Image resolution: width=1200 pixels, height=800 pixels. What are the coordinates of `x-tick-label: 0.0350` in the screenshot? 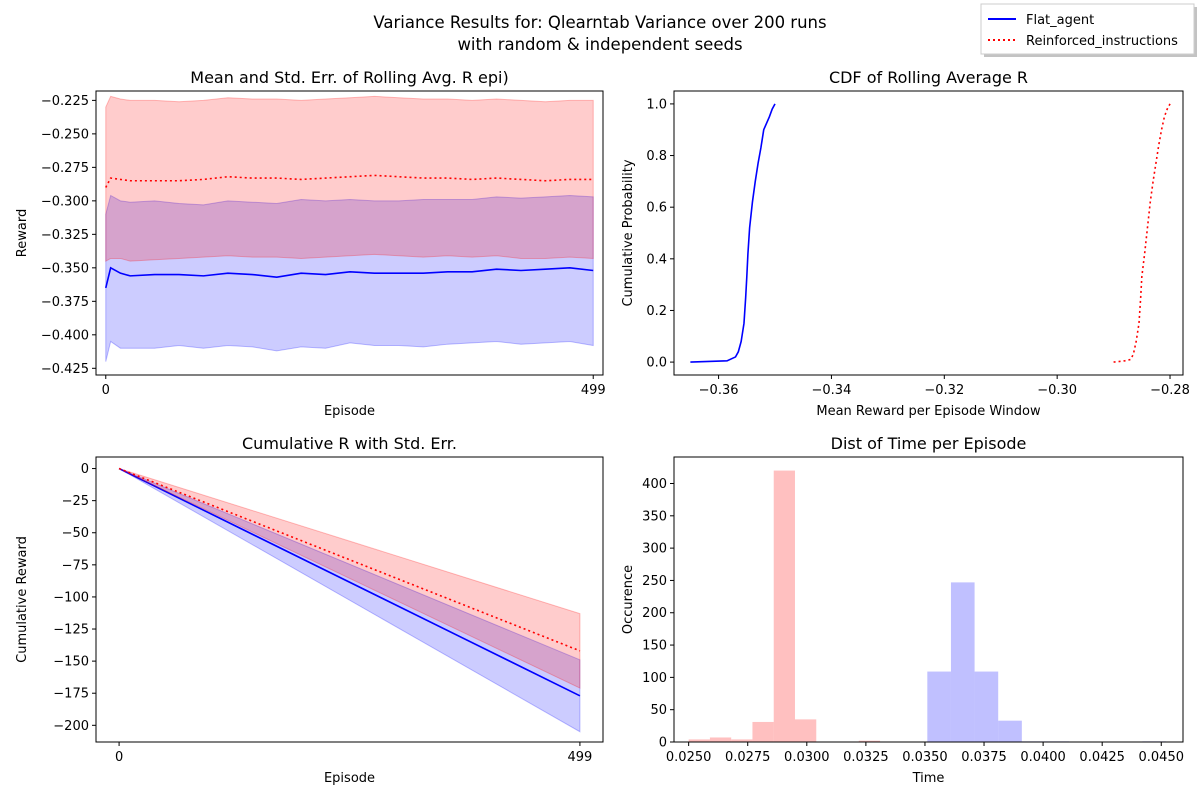 It's located at (925, 757).